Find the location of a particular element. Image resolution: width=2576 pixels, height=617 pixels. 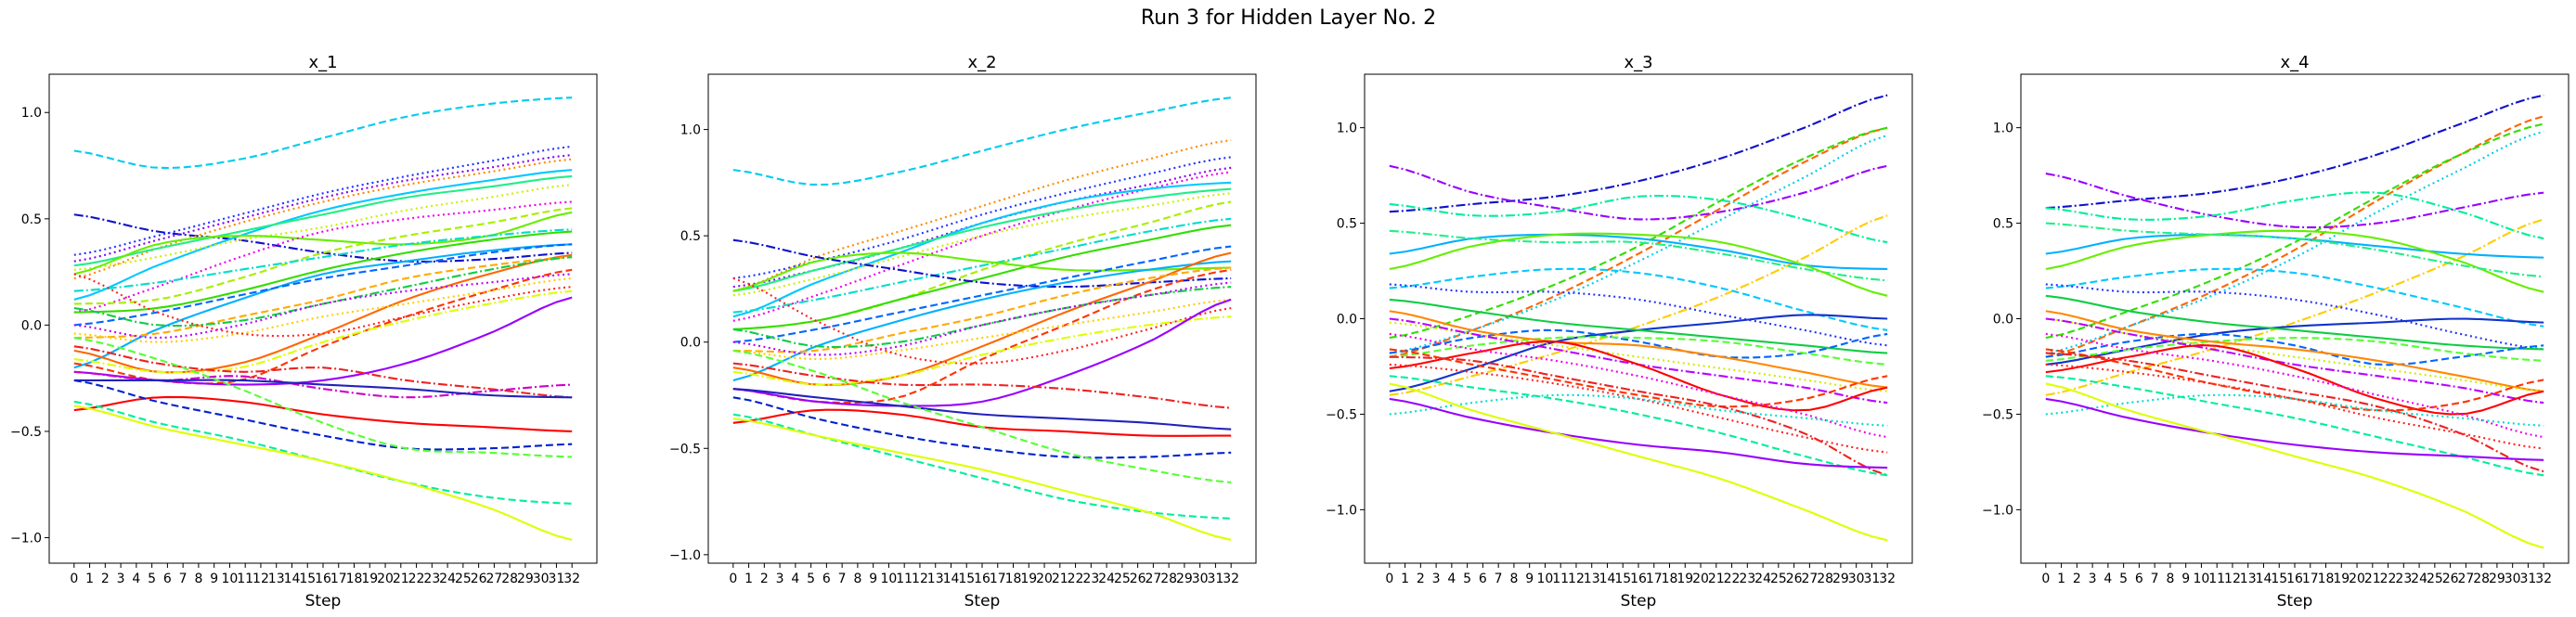

x-tick-label: 1 is located at coordinates (748, 579).